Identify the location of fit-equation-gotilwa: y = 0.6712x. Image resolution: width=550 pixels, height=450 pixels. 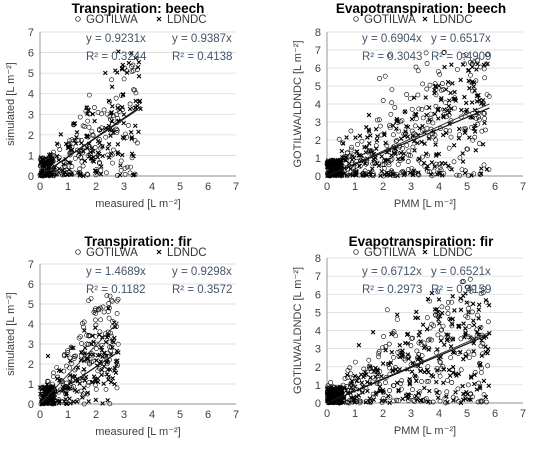
(392, 272).